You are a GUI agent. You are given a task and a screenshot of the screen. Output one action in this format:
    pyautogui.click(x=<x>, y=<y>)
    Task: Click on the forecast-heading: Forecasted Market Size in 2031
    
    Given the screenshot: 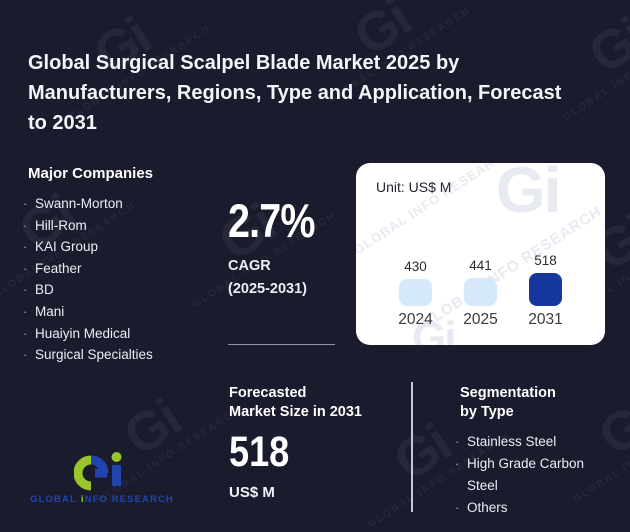 What is the action you would take?
    pyautogui.click(x=295, y=402)
    